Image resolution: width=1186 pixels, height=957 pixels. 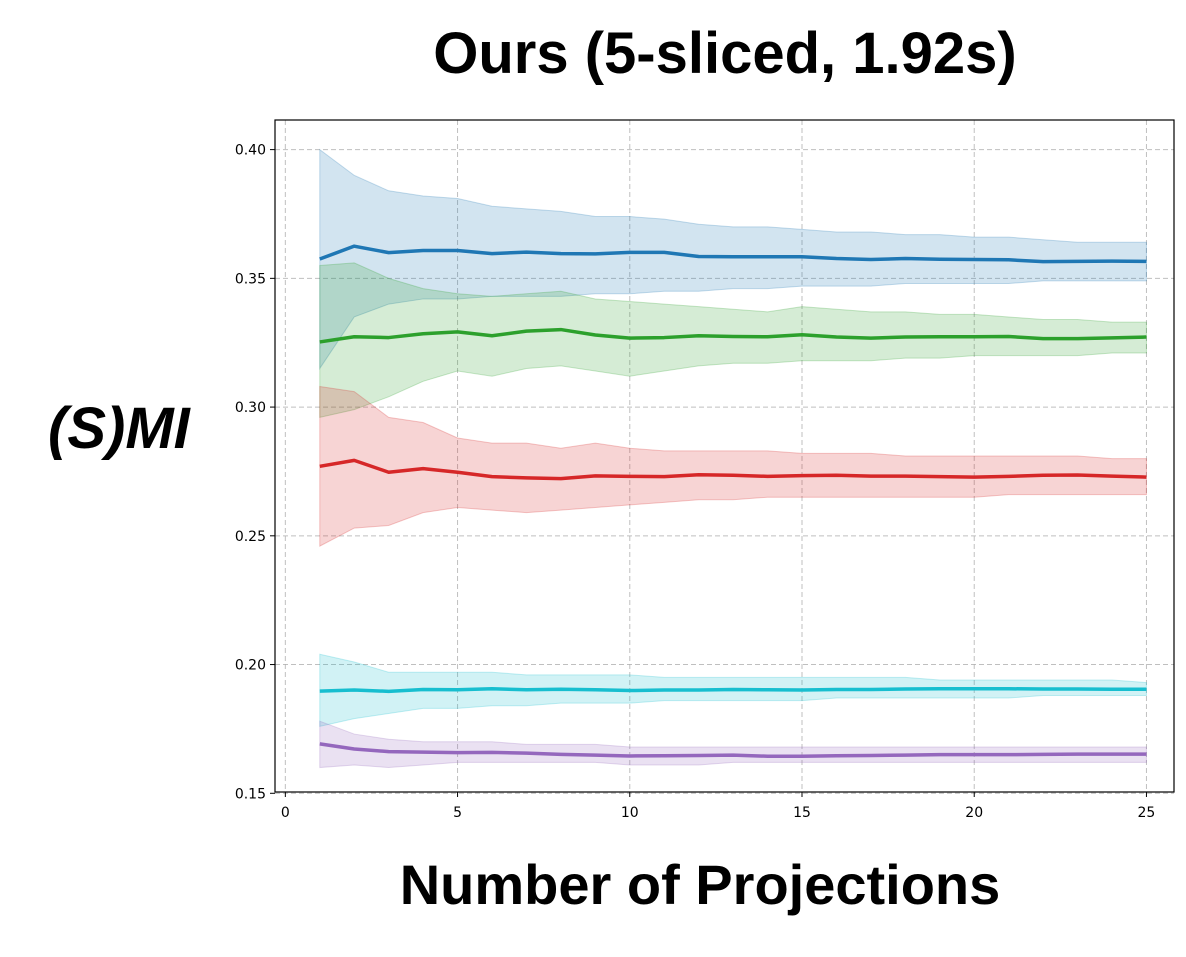 What do you see at coordinates (974, 813) in the screenshot?
I see `x-tick-label: 20` at bounding box center [974, 813].